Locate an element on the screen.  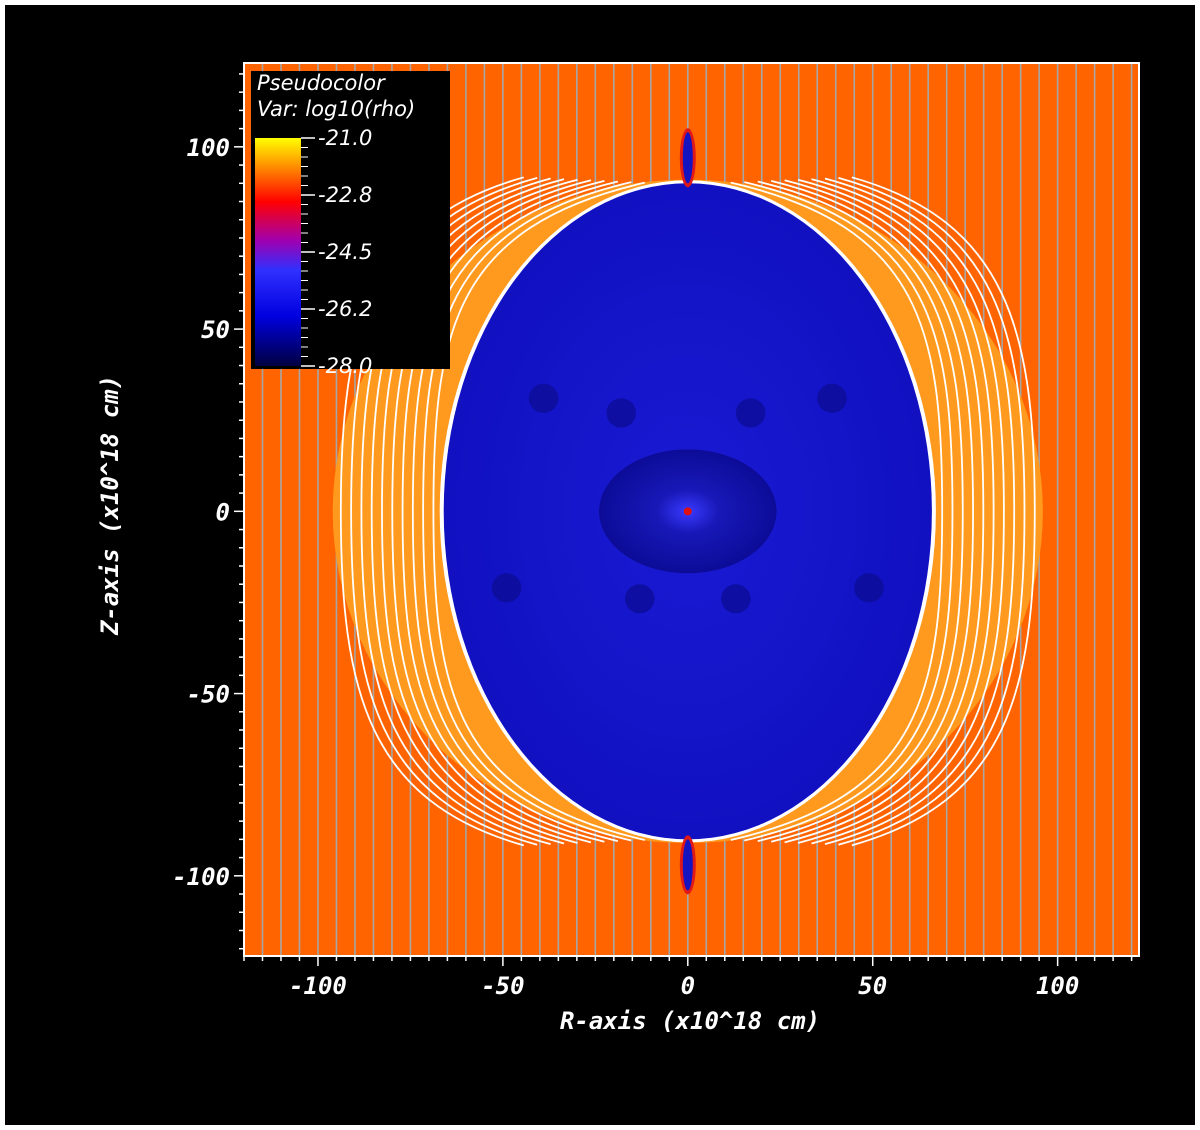
y-axis-title: Z-axis (x10^18 cm) is located at coordinates (110, 505).